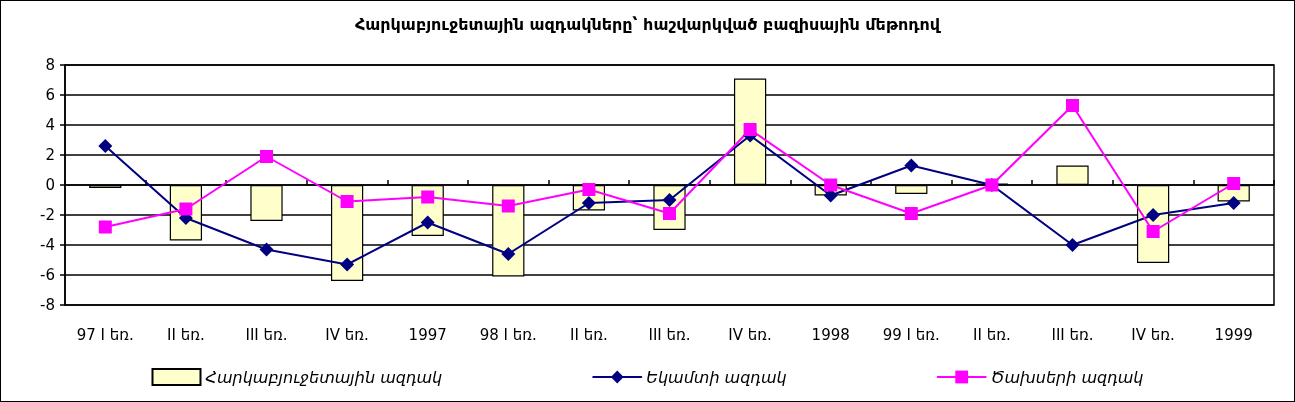  I want to click on y-tick-label: -2, so click(47, 215).